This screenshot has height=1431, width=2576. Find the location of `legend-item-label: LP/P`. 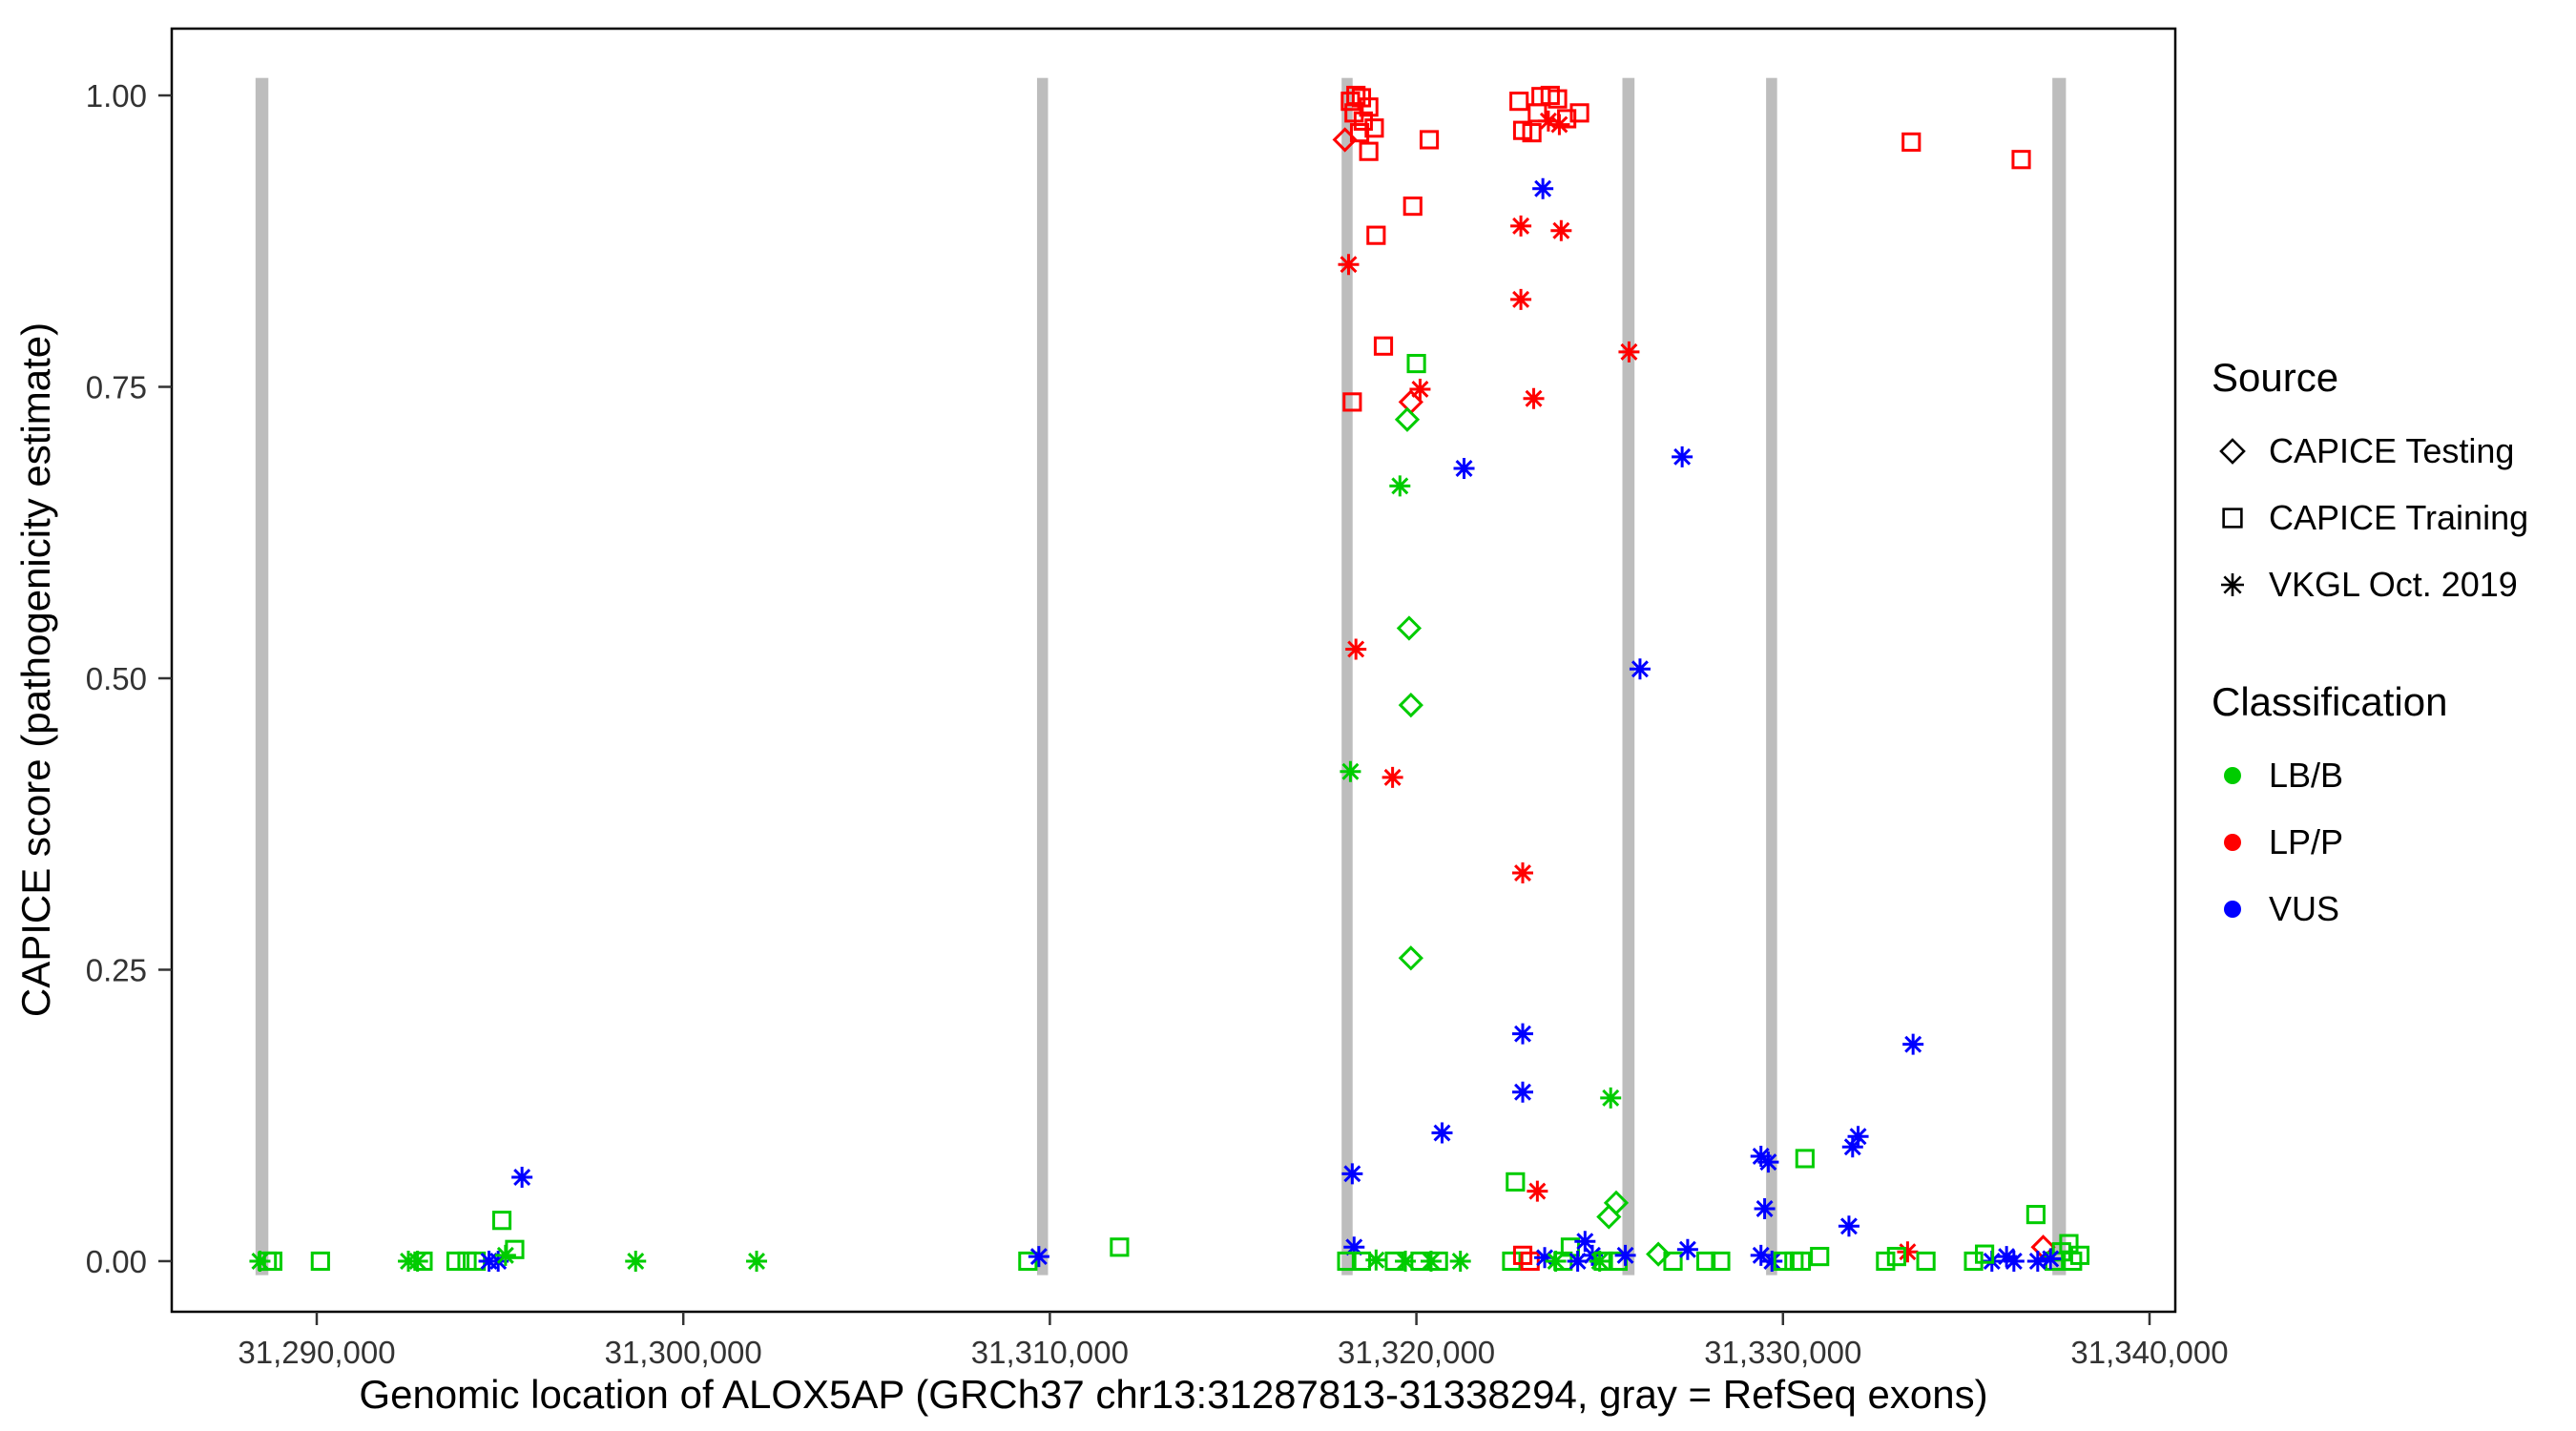

legend-item-label: LP/P is located at coordinates (2306, 841).